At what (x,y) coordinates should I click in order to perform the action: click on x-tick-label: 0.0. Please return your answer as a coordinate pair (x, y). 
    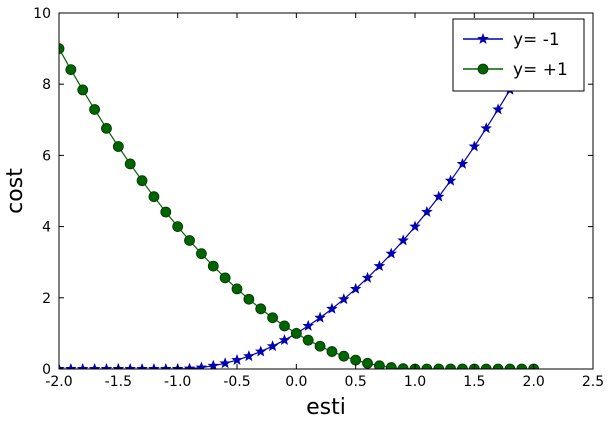
    Looking at the image, I should click on (296, 382).